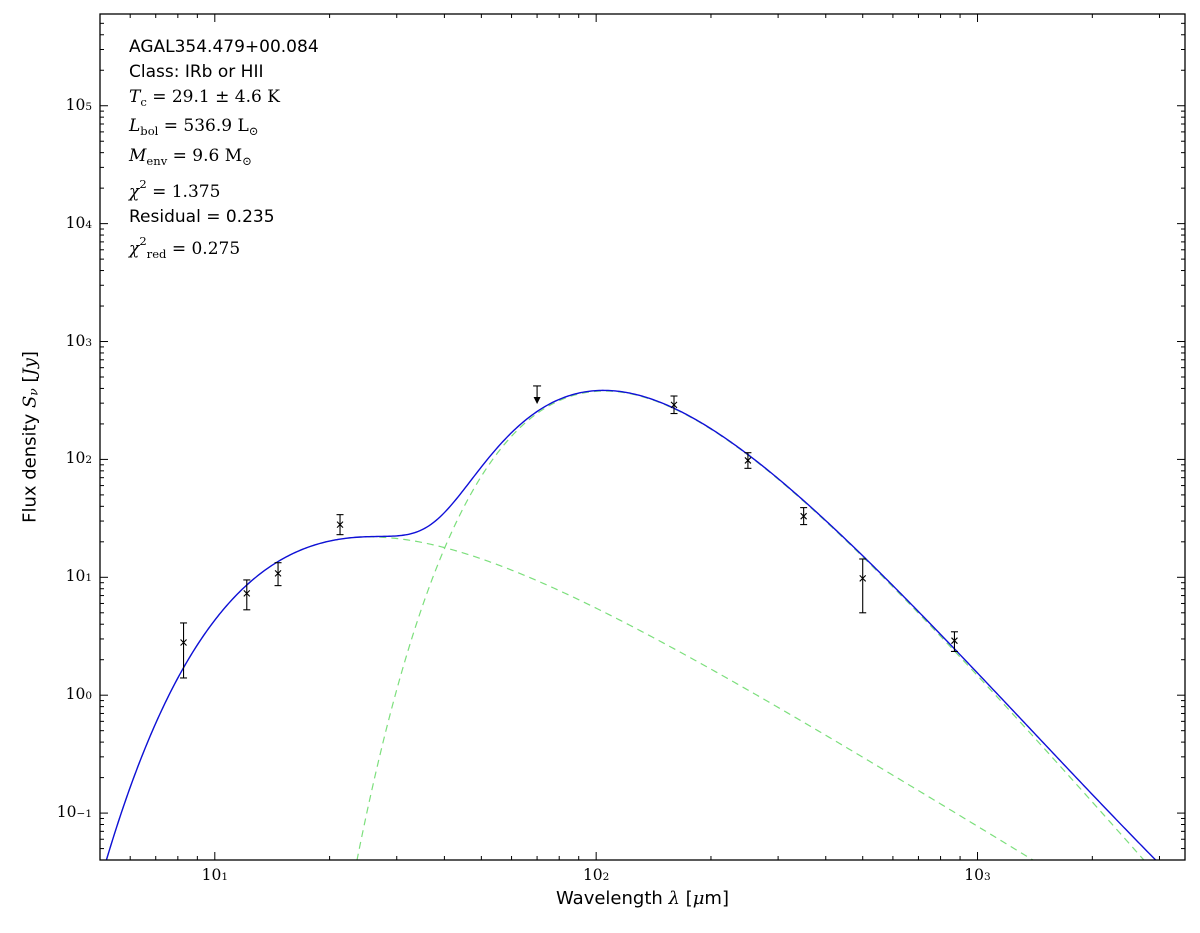 The height and width of the screenshot is (933, 1200). What do you see at coordinates (205, 155) in the screenshot?
I see `text-segment: = 9.6 M` at bounding box center [205, 155].